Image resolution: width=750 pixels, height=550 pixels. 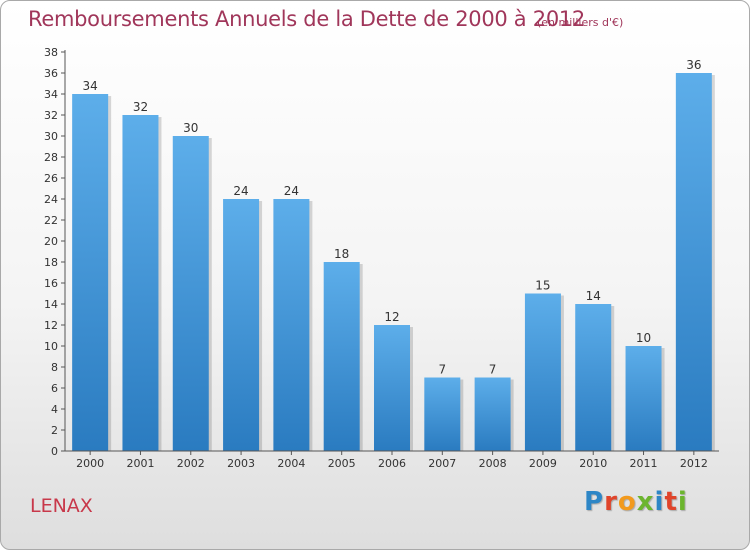 What do you see at coordinates (140, 107) in the screenshot?
I see `data-label: 32` at bounding box center [140, 107].